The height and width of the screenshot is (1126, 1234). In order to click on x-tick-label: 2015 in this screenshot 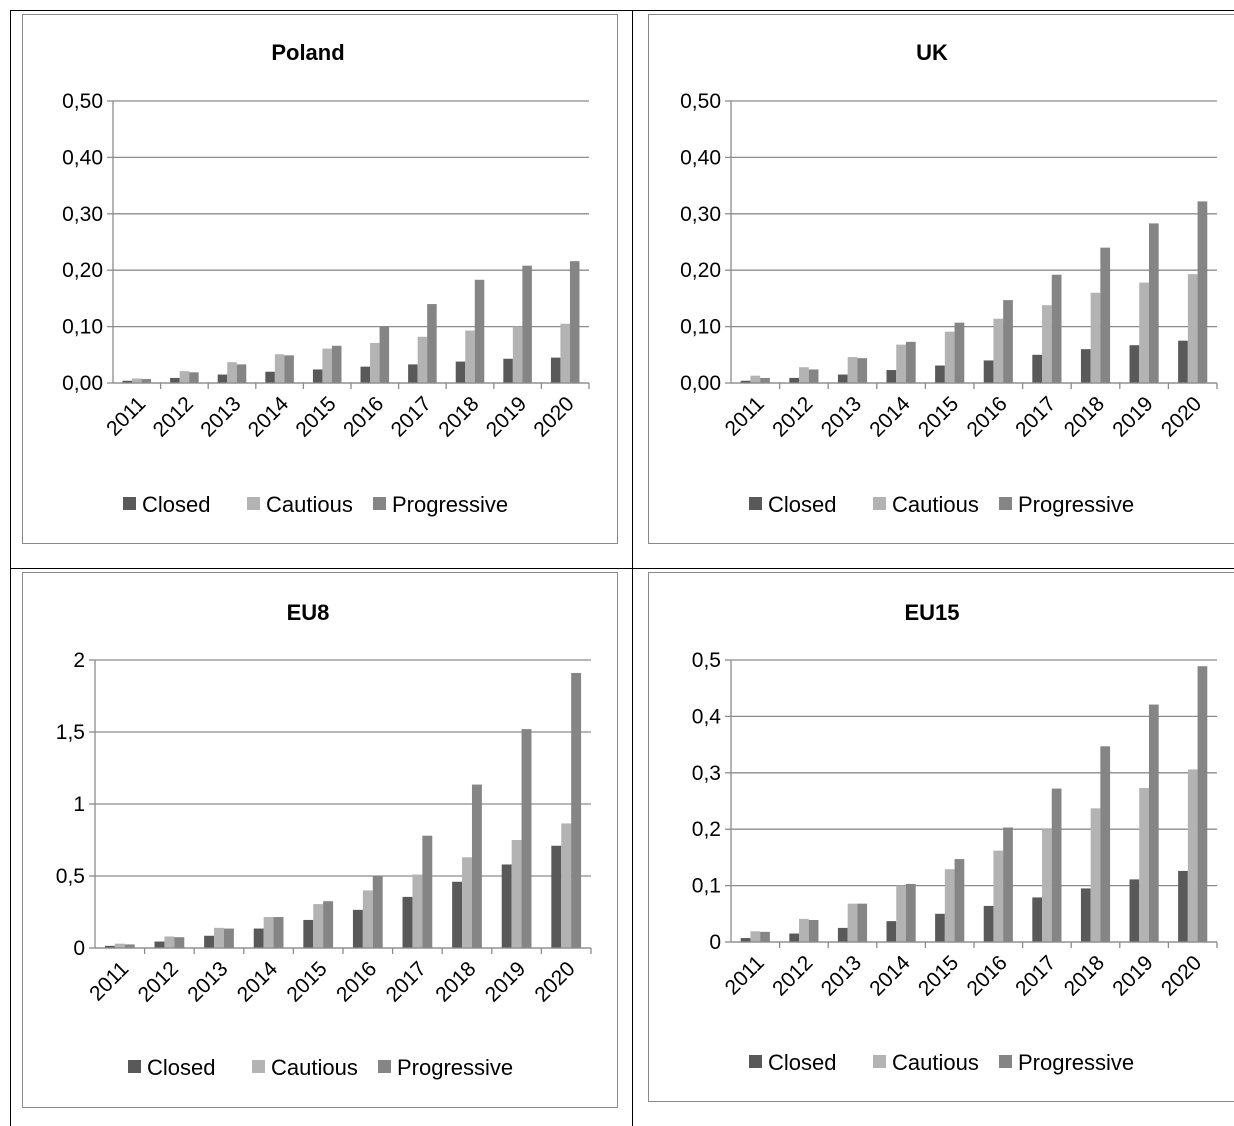, I will do `click(306, 981)`.